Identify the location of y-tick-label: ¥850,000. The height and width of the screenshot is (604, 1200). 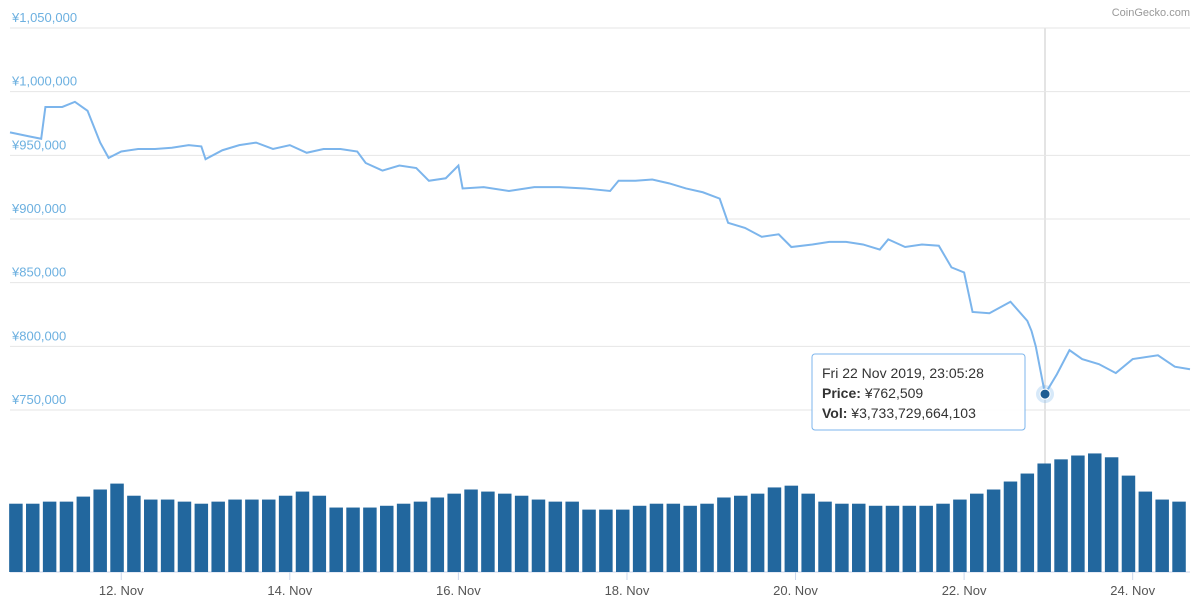
(38, 272).